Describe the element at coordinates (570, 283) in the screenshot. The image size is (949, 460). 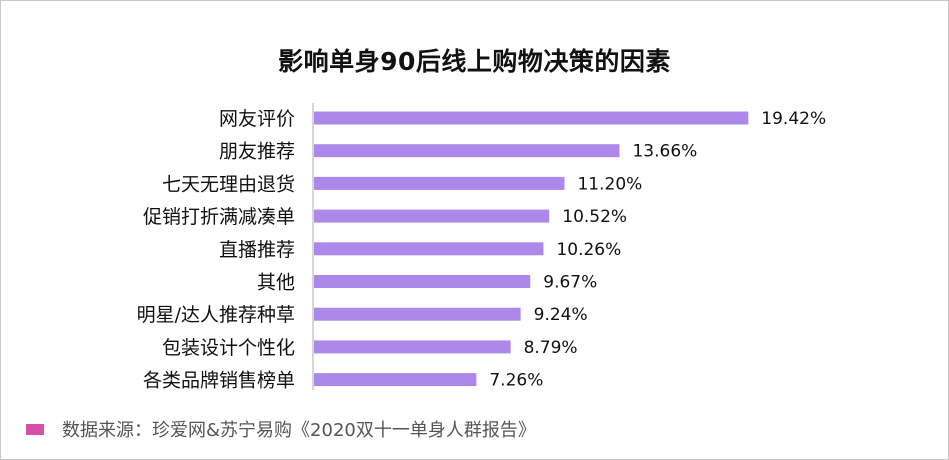
I see `value-label-6: 9.67%` at that location.